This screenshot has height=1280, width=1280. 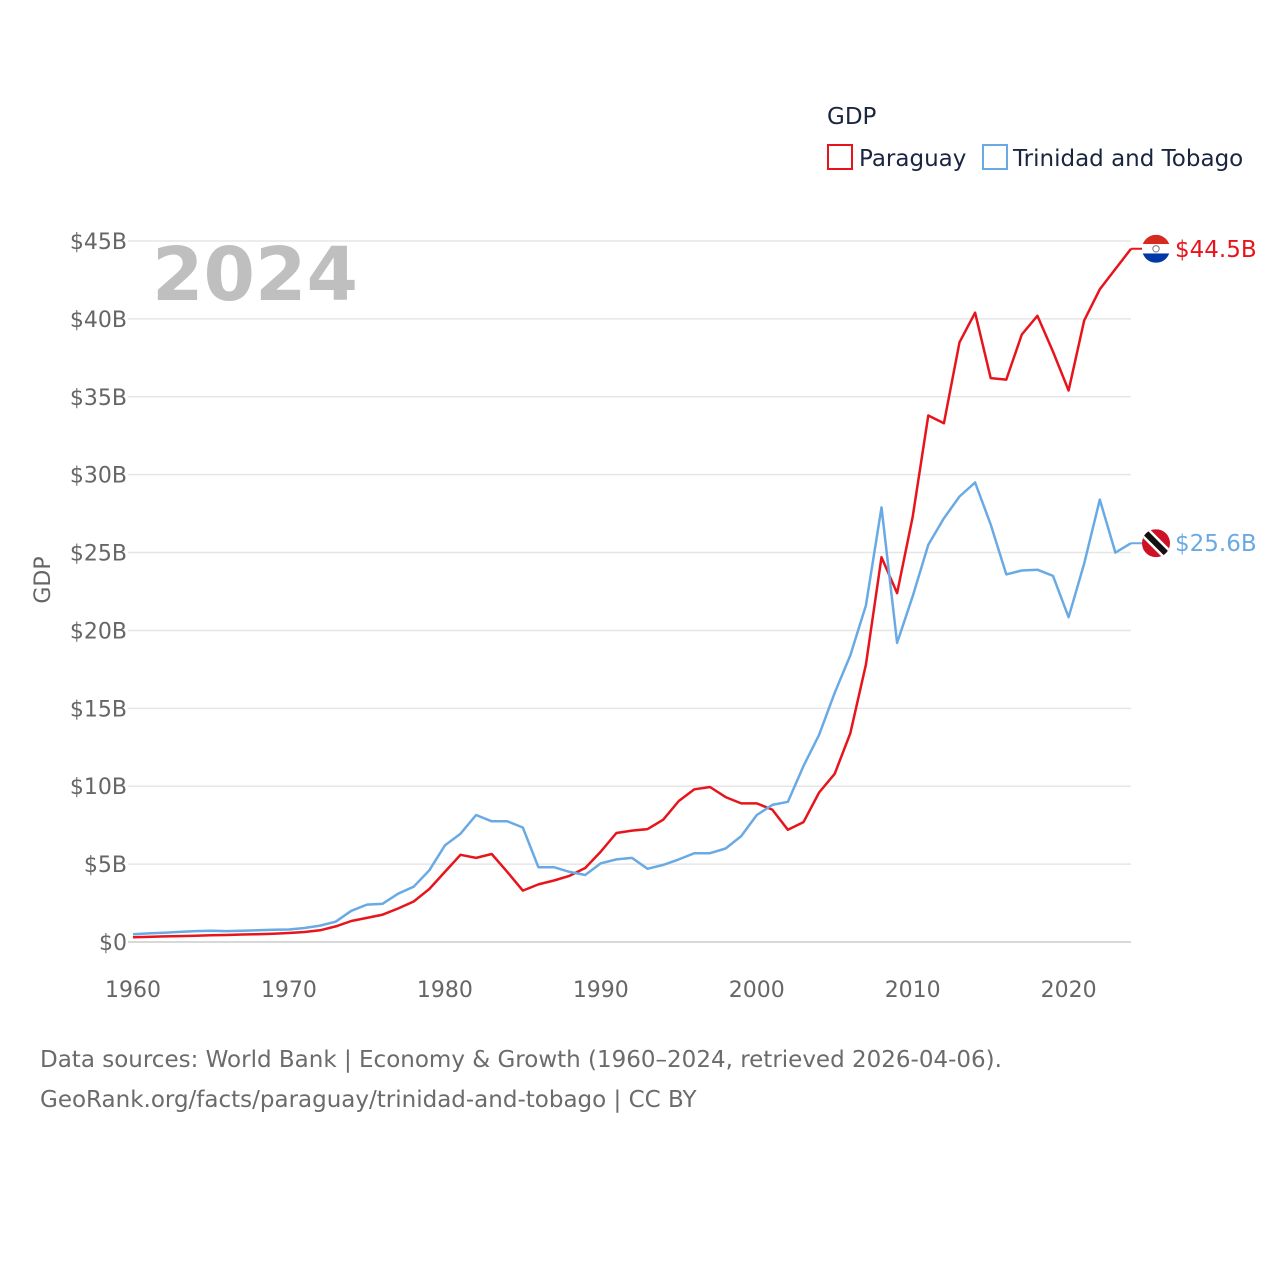 What do you see at coordinates (98, 476) in the screenshot?
I see `y-tick-label: $30B` at bounding box center [98, 476].